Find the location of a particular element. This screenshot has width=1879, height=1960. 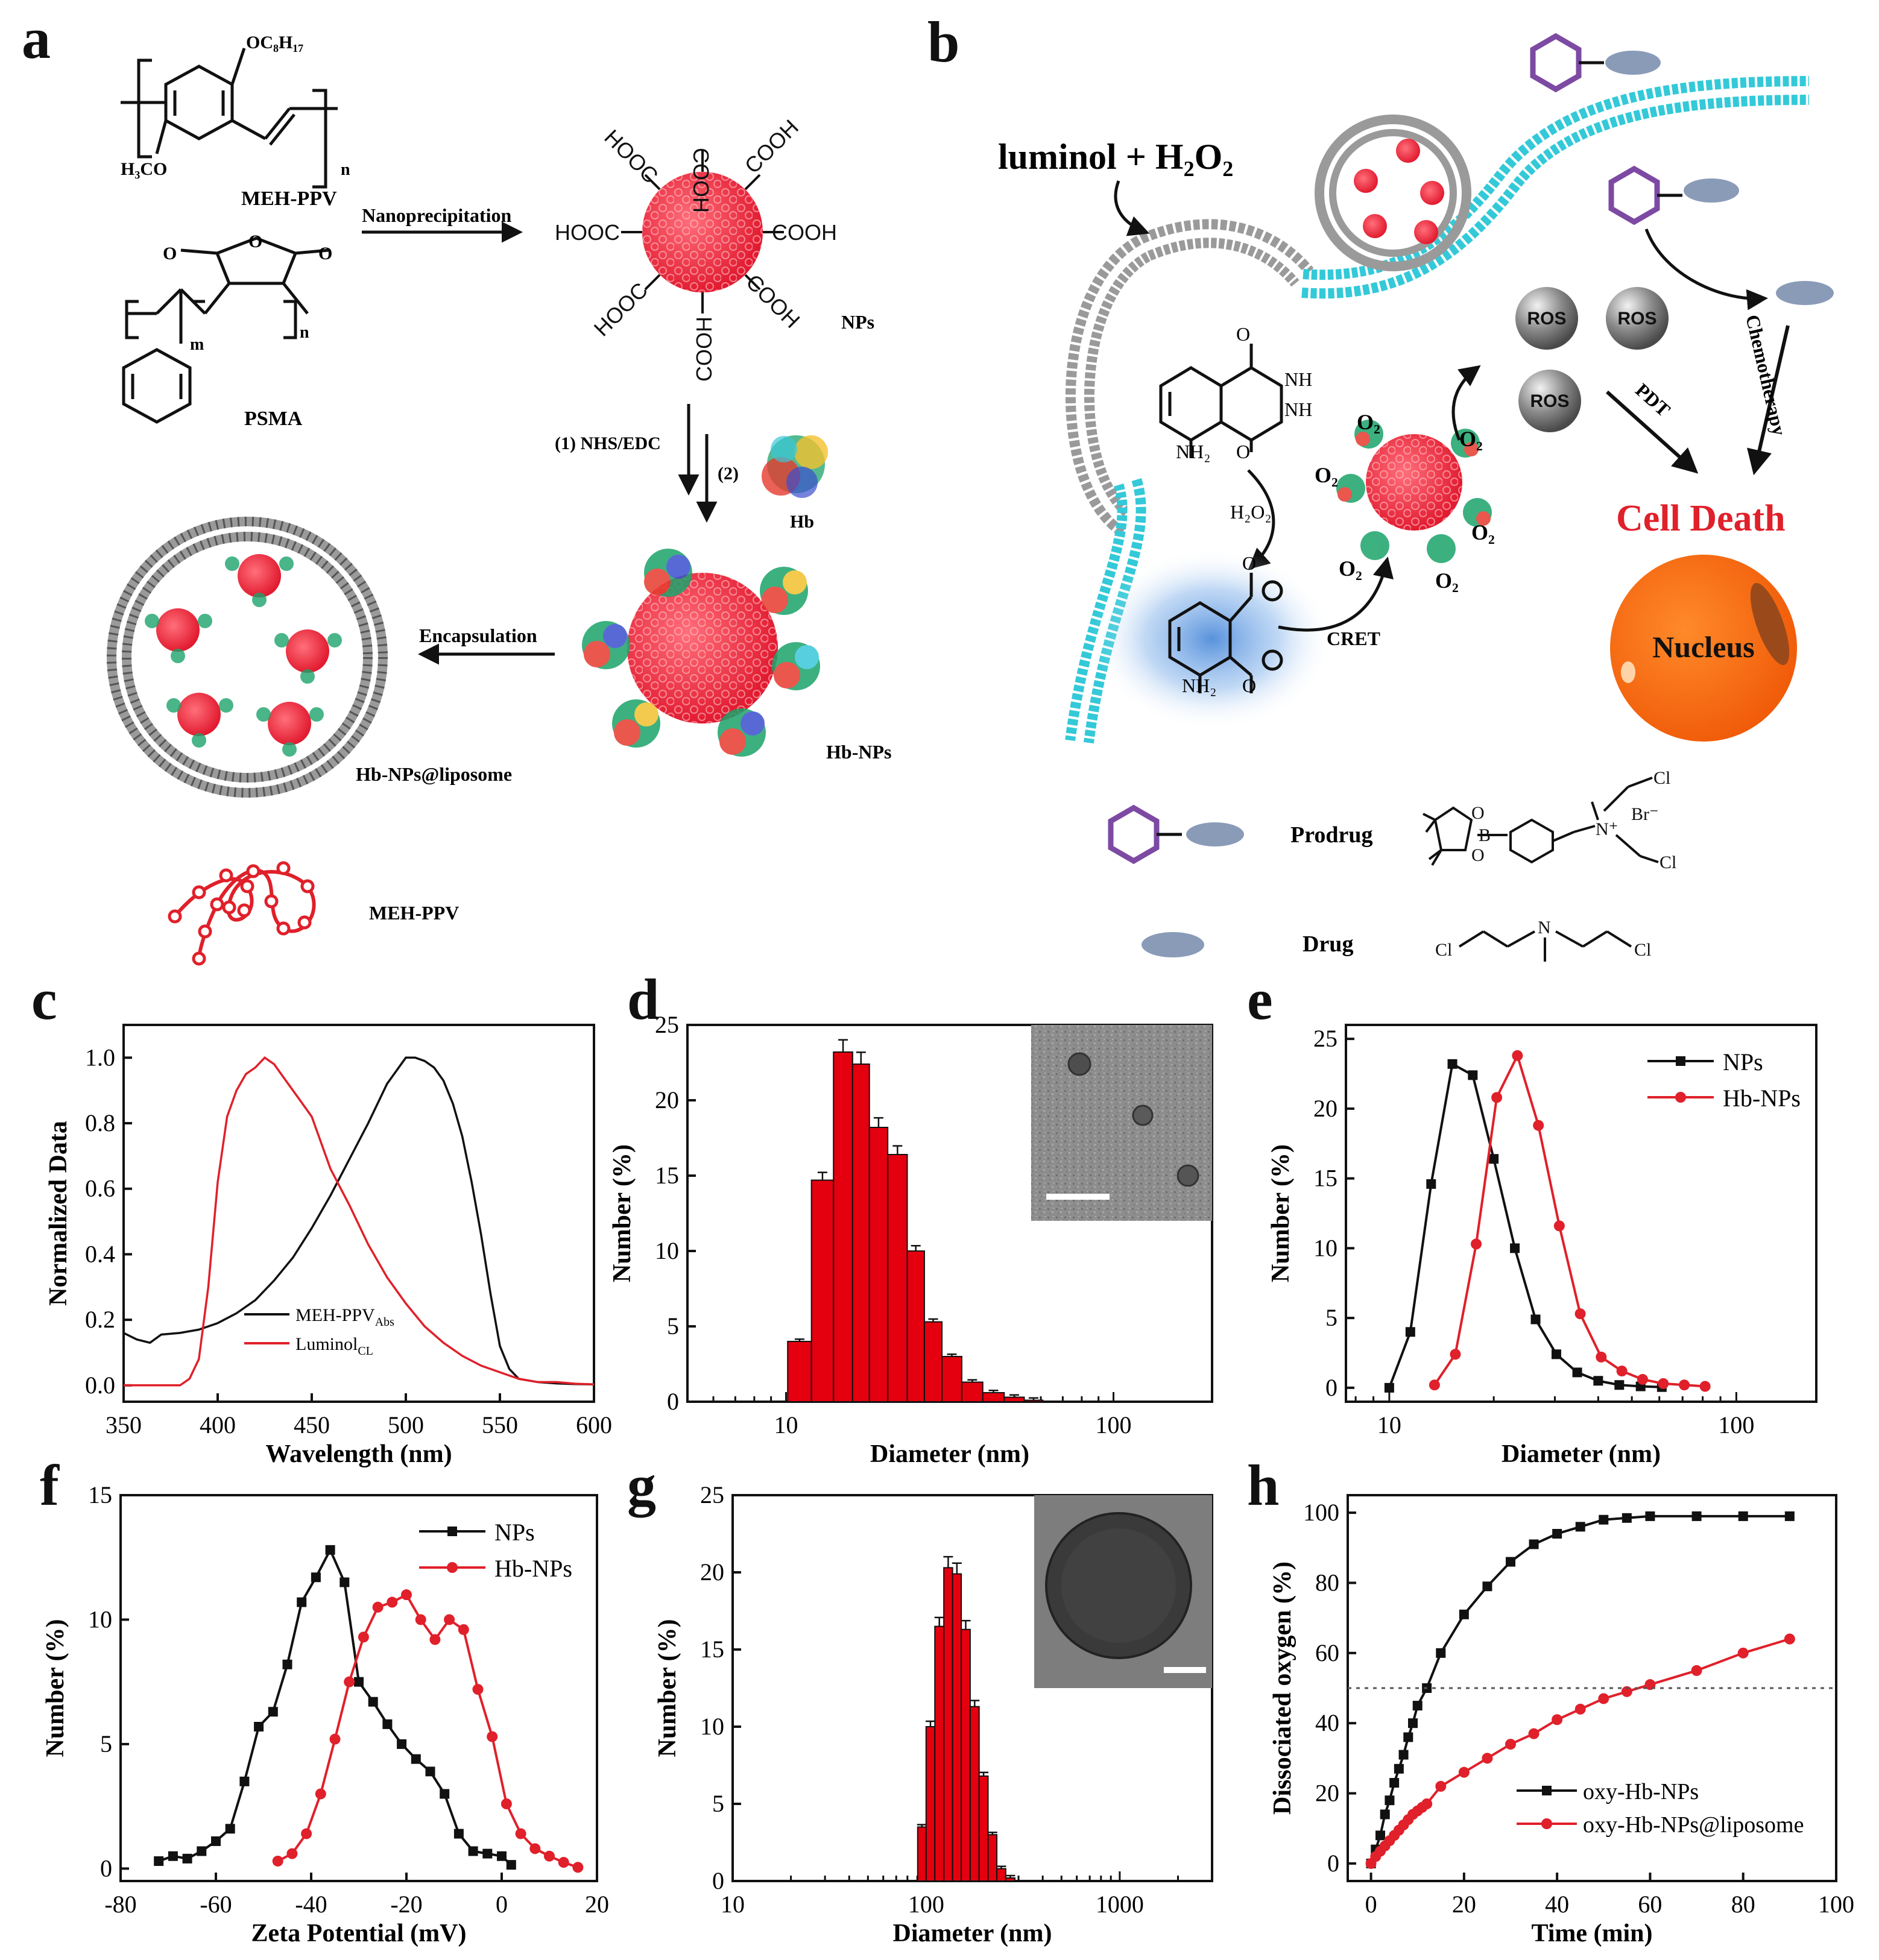

ros-spheres is located at coordinates (1592, 360).